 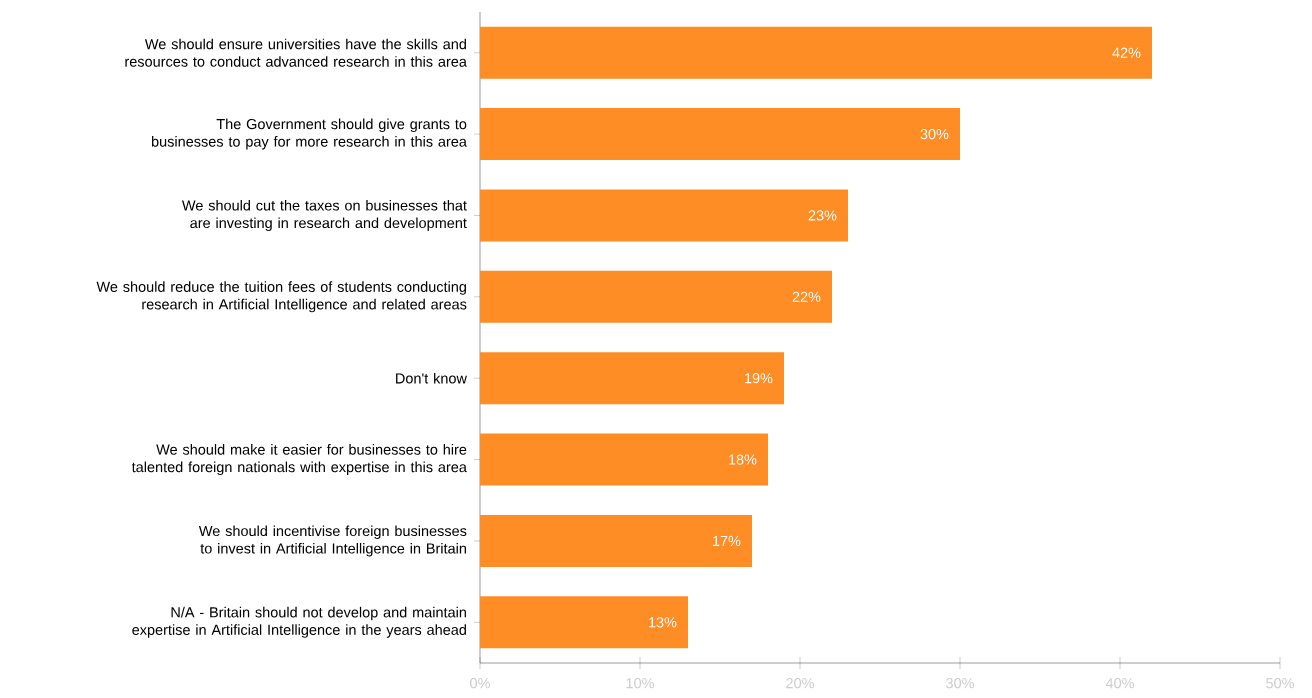 What do you see at coordinates (309, 134) in the screenshot?
I see `y-tick-label: The Government should give grants to businesses to pay for more research in this area` at bounding box center [309, 134].